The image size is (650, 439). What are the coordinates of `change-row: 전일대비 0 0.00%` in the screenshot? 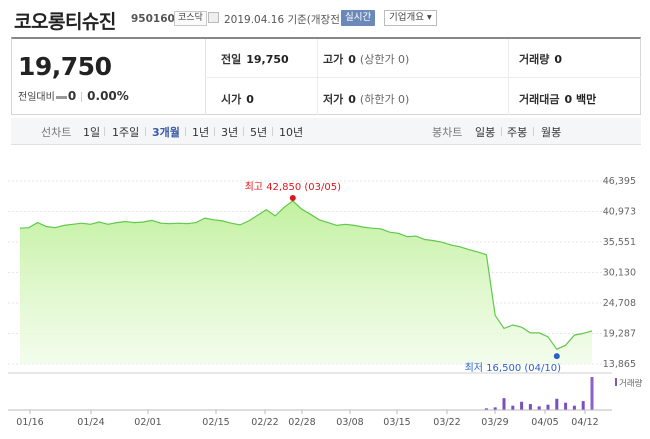 It's located at (73, 95).